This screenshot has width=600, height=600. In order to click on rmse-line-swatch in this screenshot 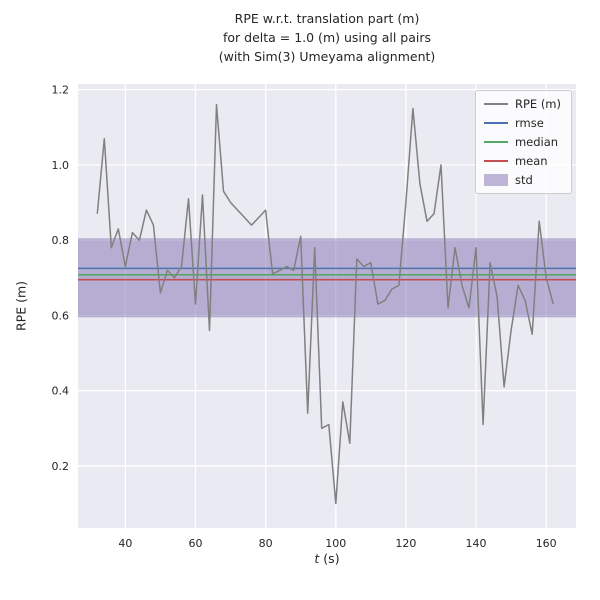, I will do `click(495, 123)`.